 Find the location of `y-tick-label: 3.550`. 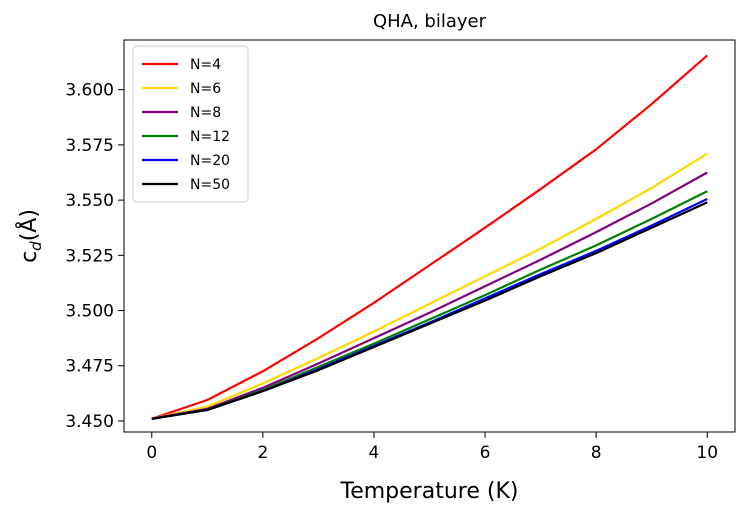

y-tick-label: 3.550 is located at coordinates (89, 201).